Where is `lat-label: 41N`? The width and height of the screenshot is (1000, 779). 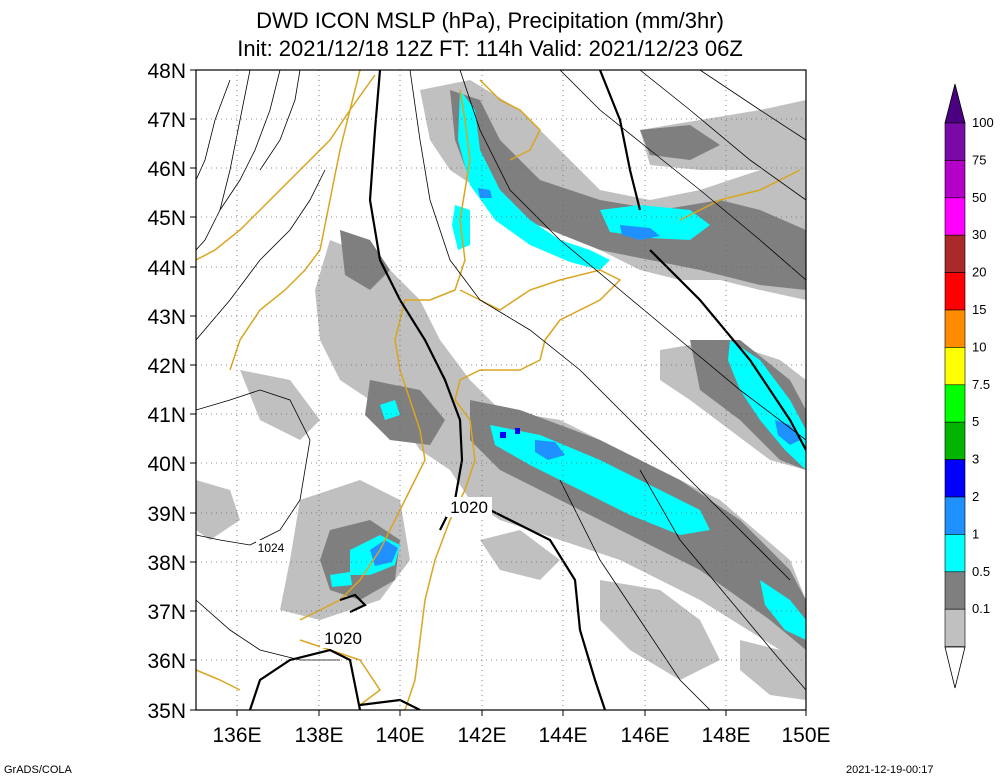
lat-label: 41N is located at coordinates (166, 415).